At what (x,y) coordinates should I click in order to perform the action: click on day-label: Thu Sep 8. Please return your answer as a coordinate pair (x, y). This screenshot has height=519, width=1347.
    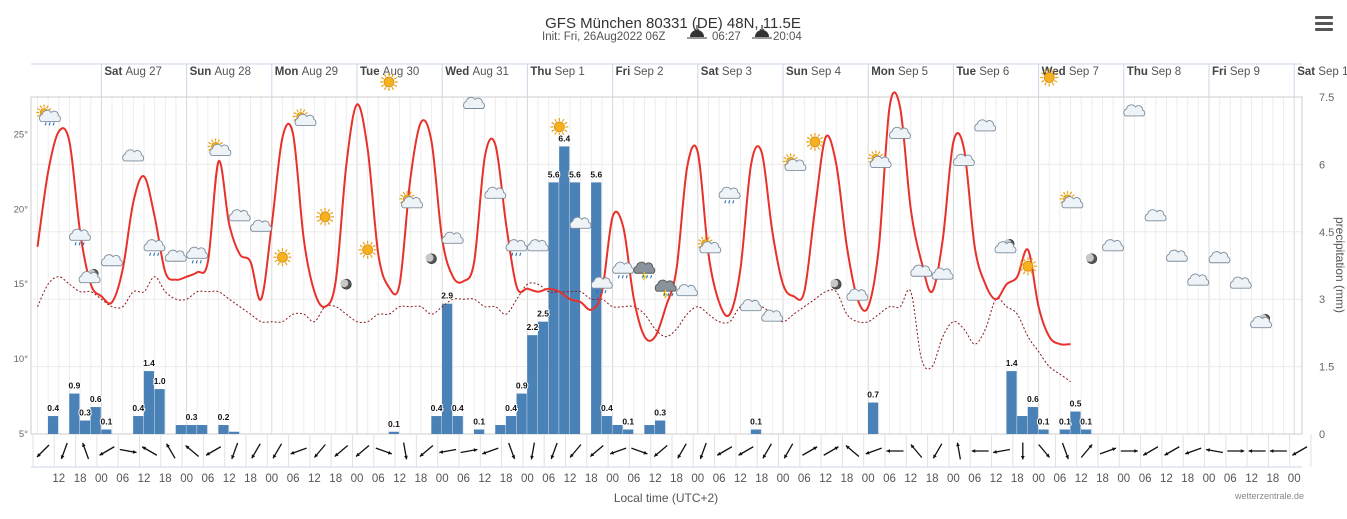
    Looking at the image, I should click on (1154, 72).